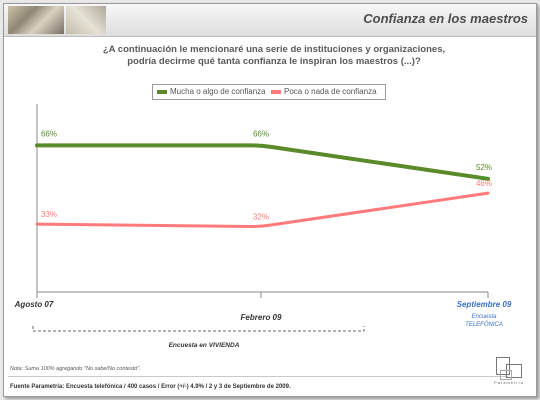  Describe the element at coordinates (258, 376) in the screenshot. I see `footer-divider` at that location.